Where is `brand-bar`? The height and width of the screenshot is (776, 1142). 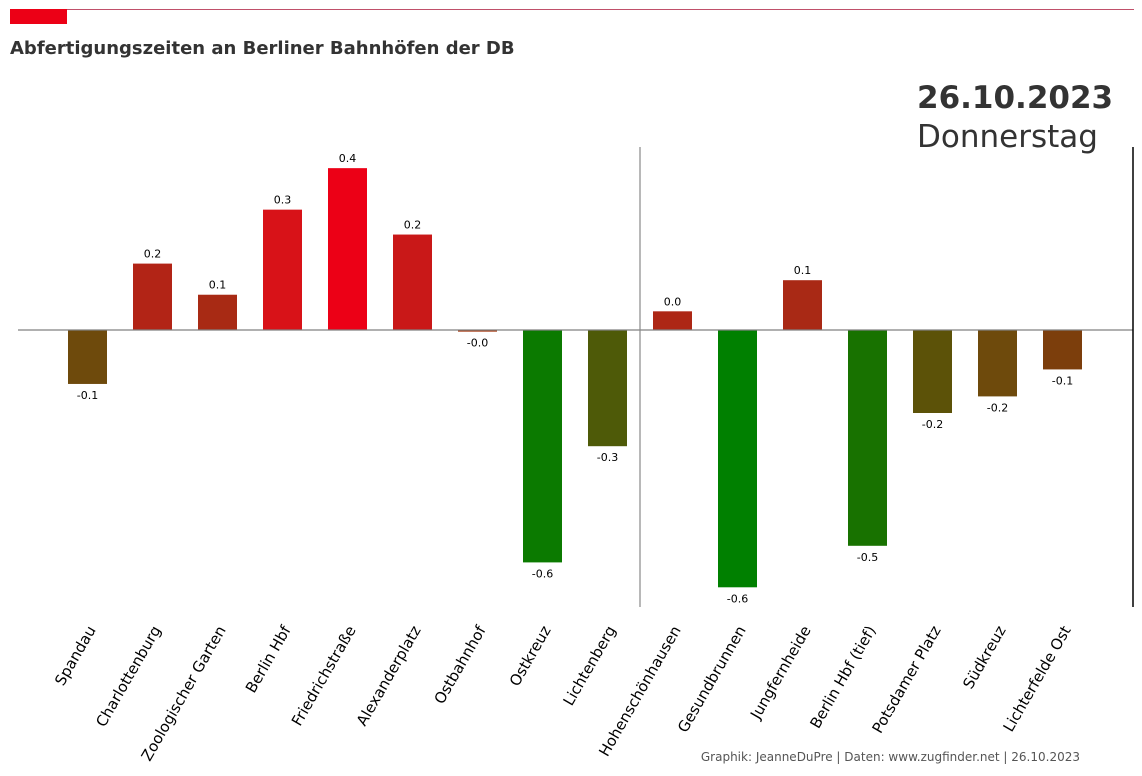
brand-bar is located at coordinates (38, 16).